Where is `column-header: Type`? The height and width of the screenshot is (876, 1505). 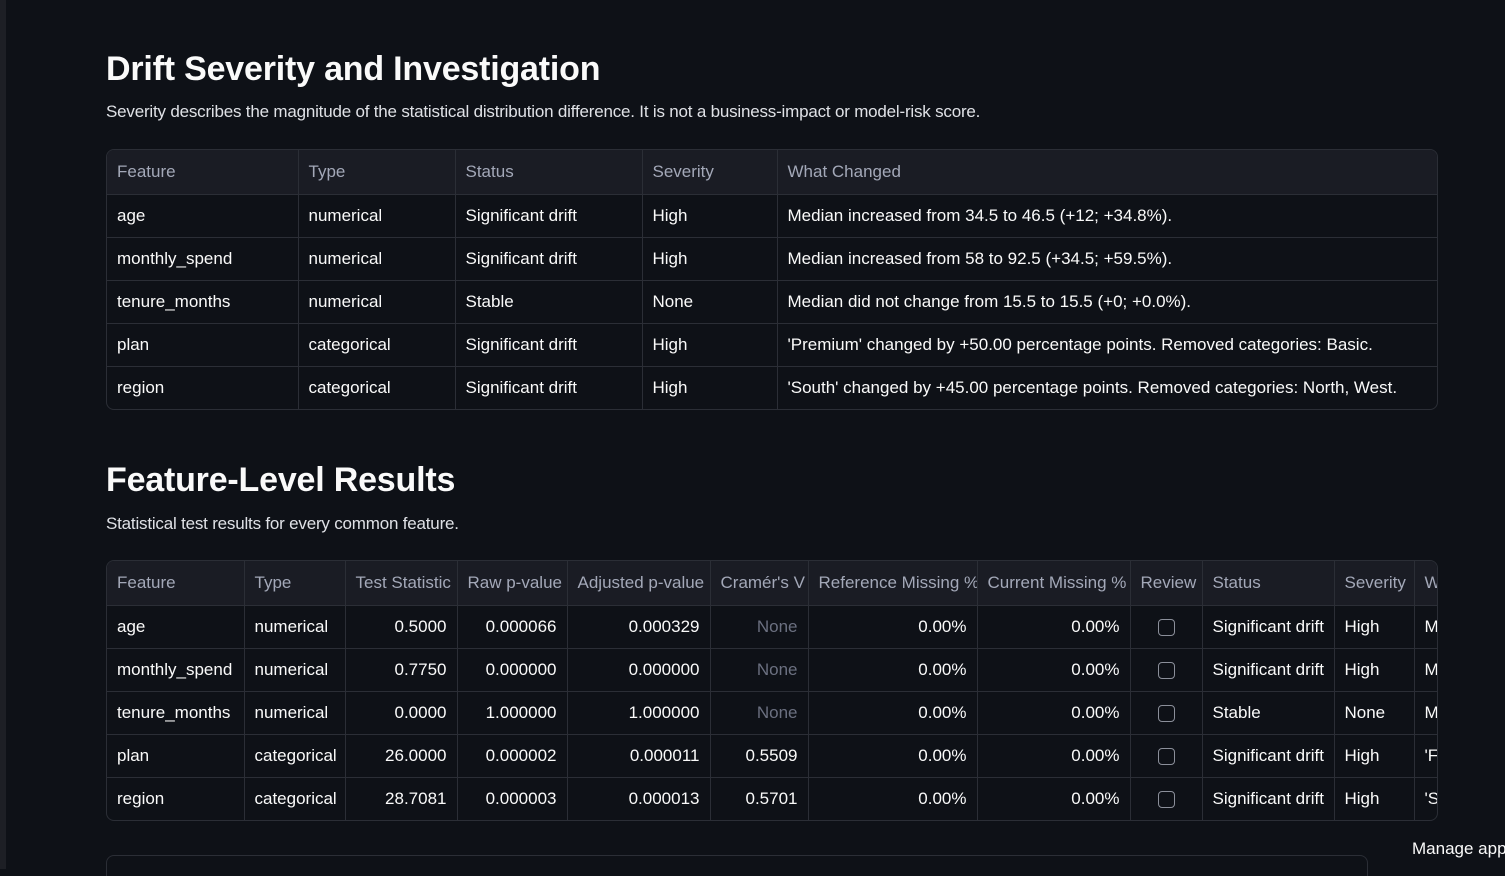
column-header: Type is located at coordinates (377, 172).